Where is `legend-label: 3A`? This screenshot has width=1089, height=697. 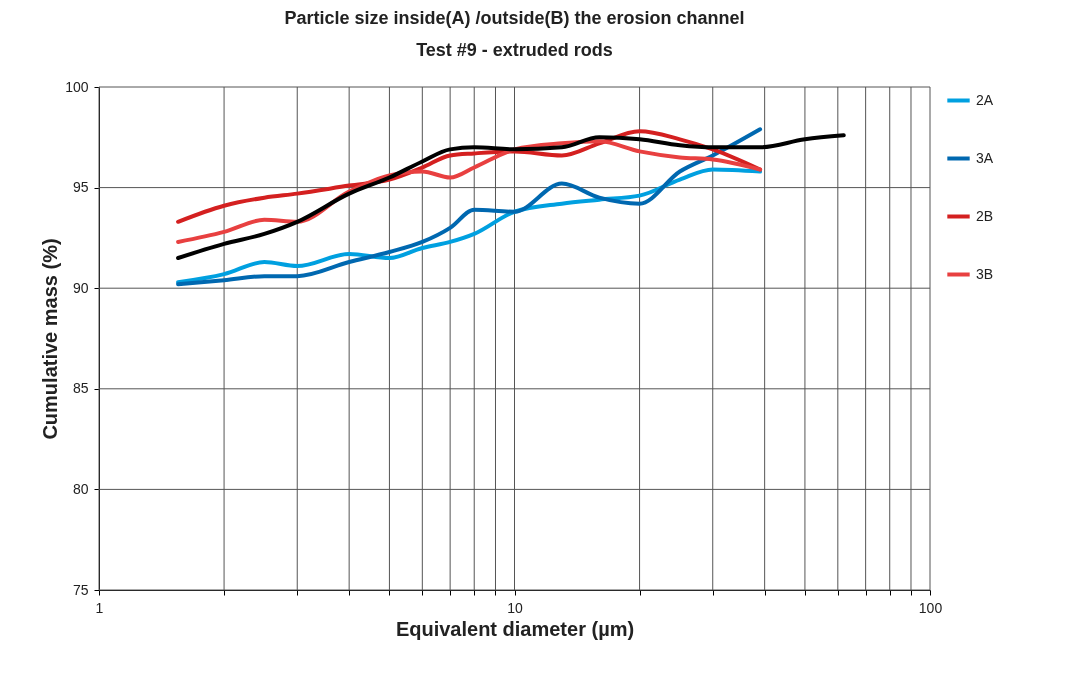
legend-label: 3A is located at coordinates (985, 157).